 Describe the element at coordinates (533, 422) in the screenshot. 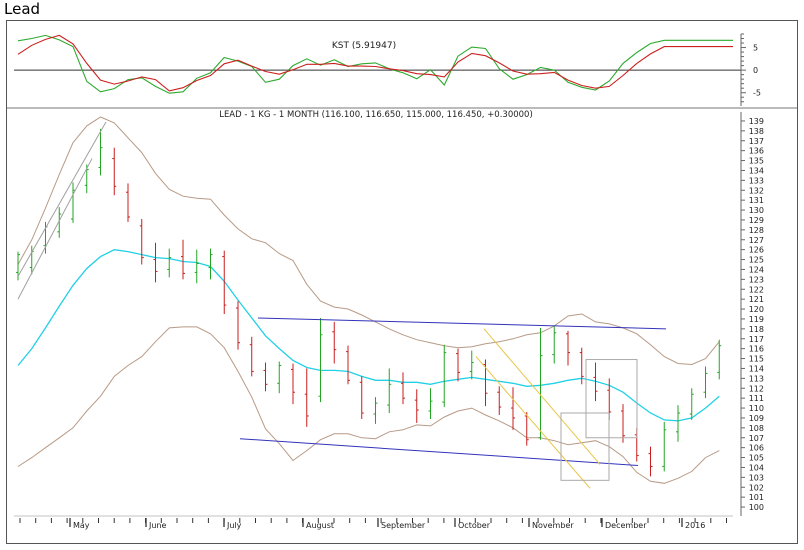

I see `down-channel-lower` at that location.